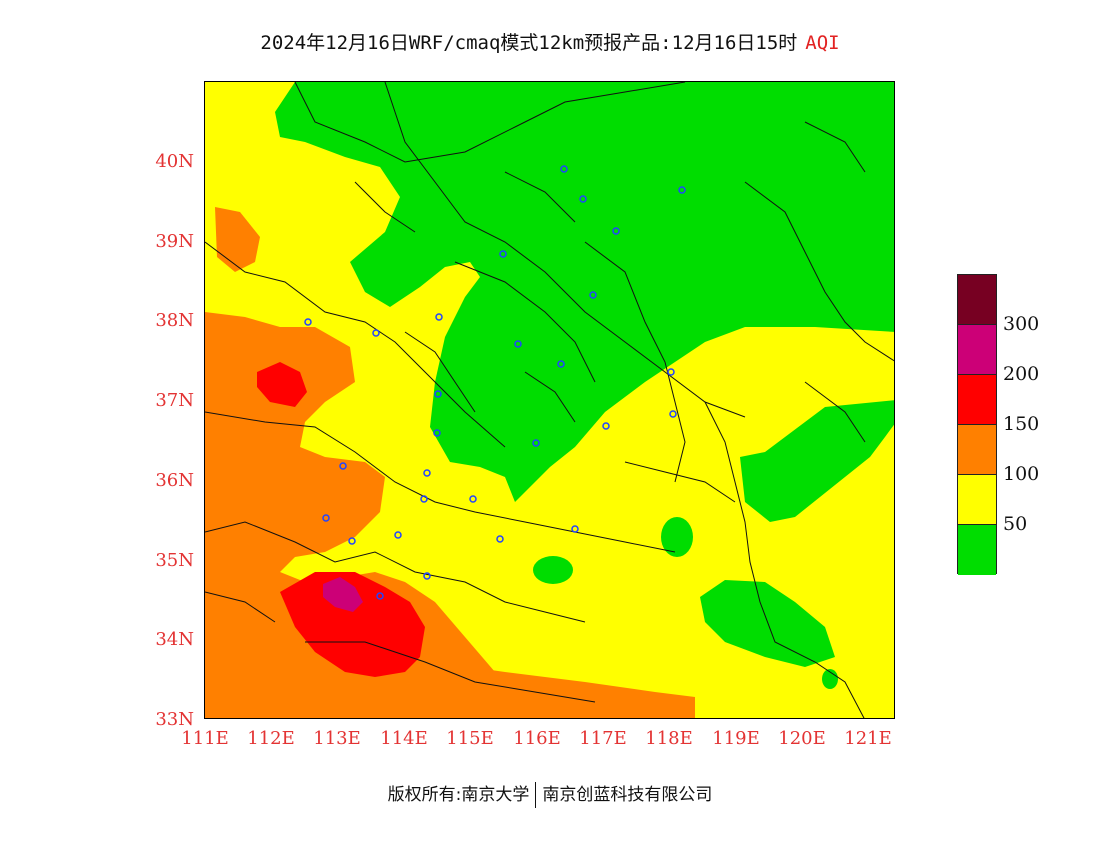 The width and height of the screenshot is (1100, 850). I want to click on legend-band-300-plus, so click(977, 300).